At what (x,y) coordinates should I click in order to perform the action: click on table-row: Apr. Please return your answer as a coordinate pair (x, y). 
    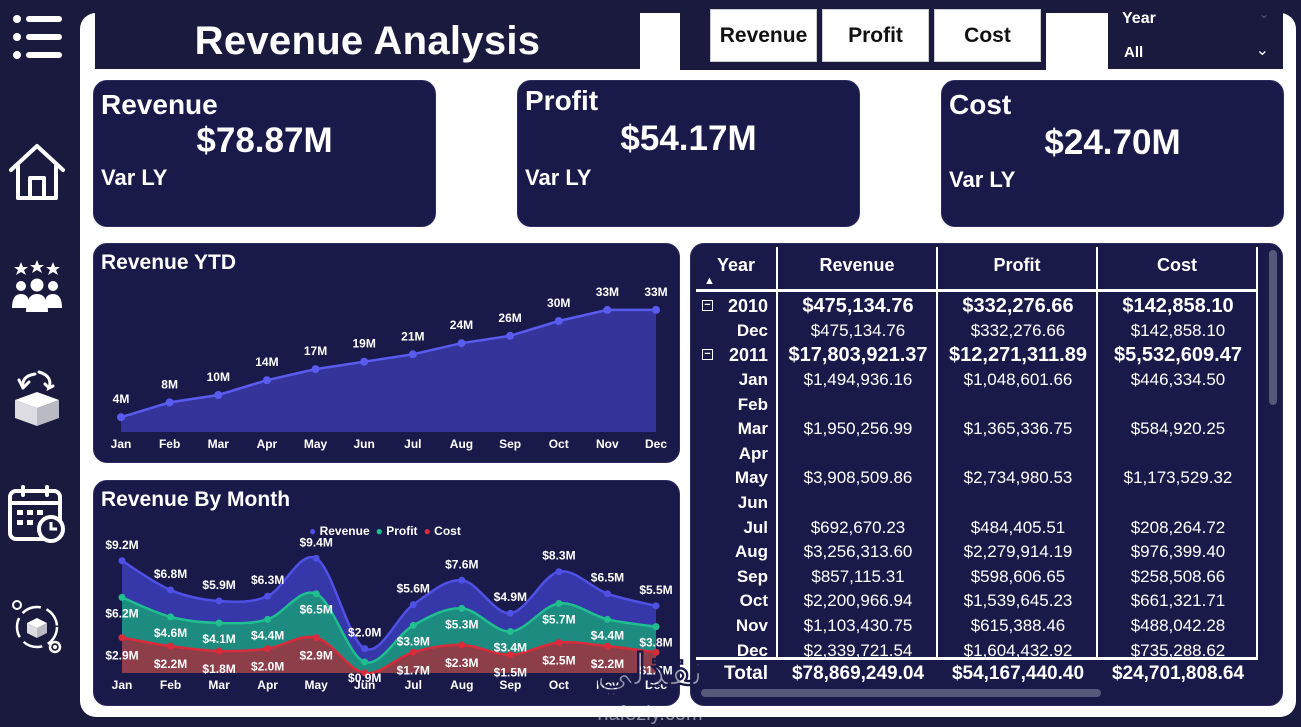
    Looking at the image, I should click on (977, 454).